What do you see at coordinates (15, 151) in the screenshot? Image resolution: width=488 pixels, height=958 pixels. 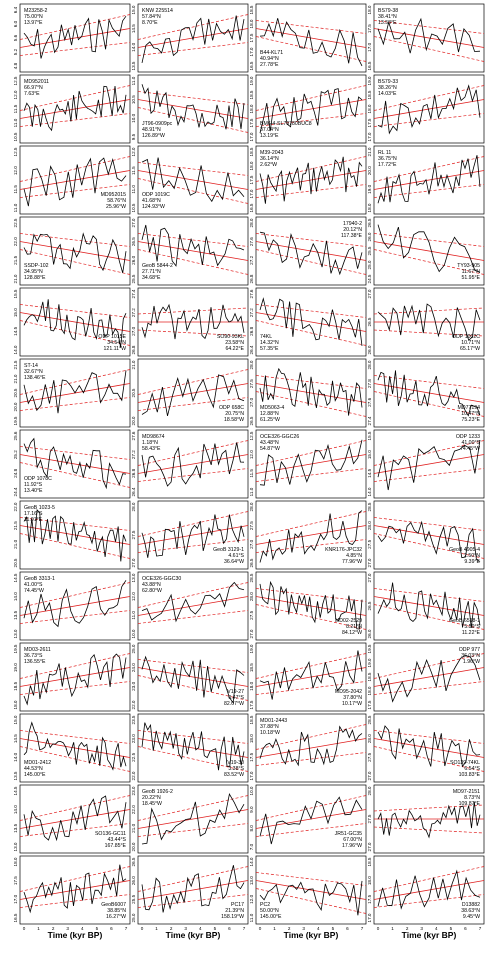 I see `y-tick-label: 12.5` at bounding box center [15, 151].